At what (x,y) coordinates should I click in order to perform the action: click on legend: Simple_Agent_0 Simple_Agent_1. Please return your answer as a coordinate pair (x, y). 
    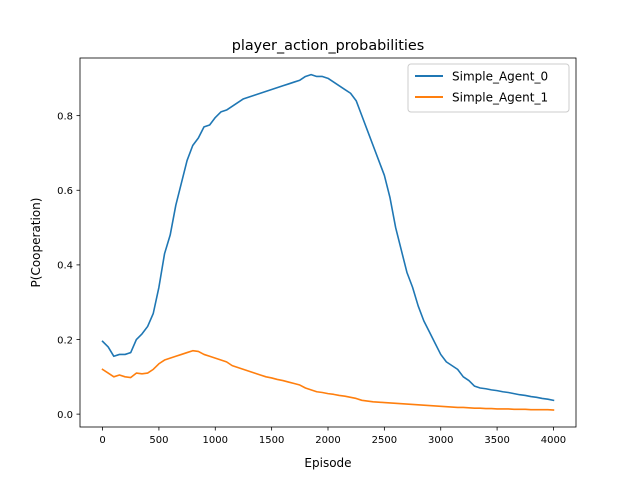
    Looking at the image, I should click on (488, 88).